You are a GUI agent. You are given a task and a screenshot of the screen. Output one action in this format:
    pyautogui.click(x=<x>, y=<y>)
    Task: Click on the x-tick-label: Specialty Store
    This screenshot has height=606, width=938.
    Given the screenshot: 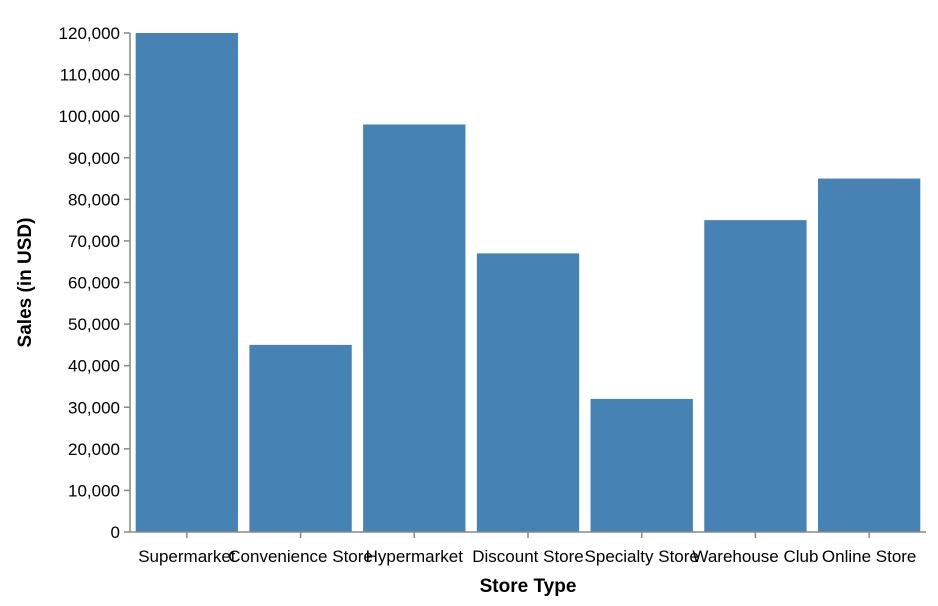 What is the action you would take?
    pyautogui.click(x=642, y=556)
    